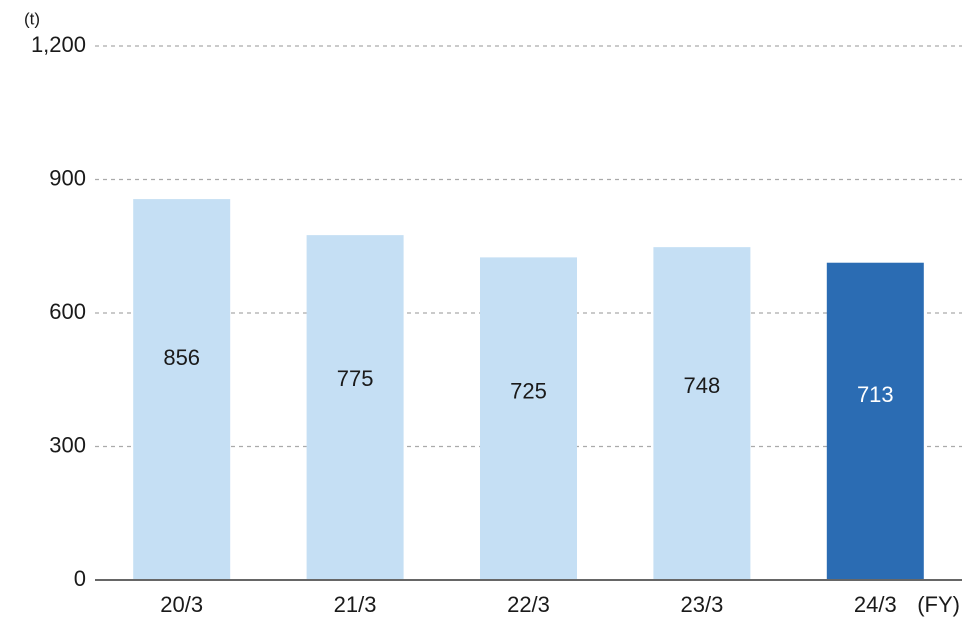 The width and height of the screenshot is (962, 619). I want to click on value-label: 748, so click(702, 385).